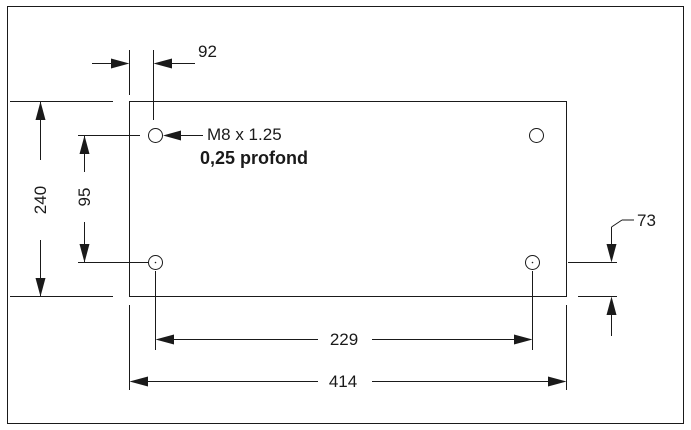  What do you see at coordinates (612, 273) in the screenshot?
I see `dimension-bottom-offset: 73` at bounding box center [612, 273].